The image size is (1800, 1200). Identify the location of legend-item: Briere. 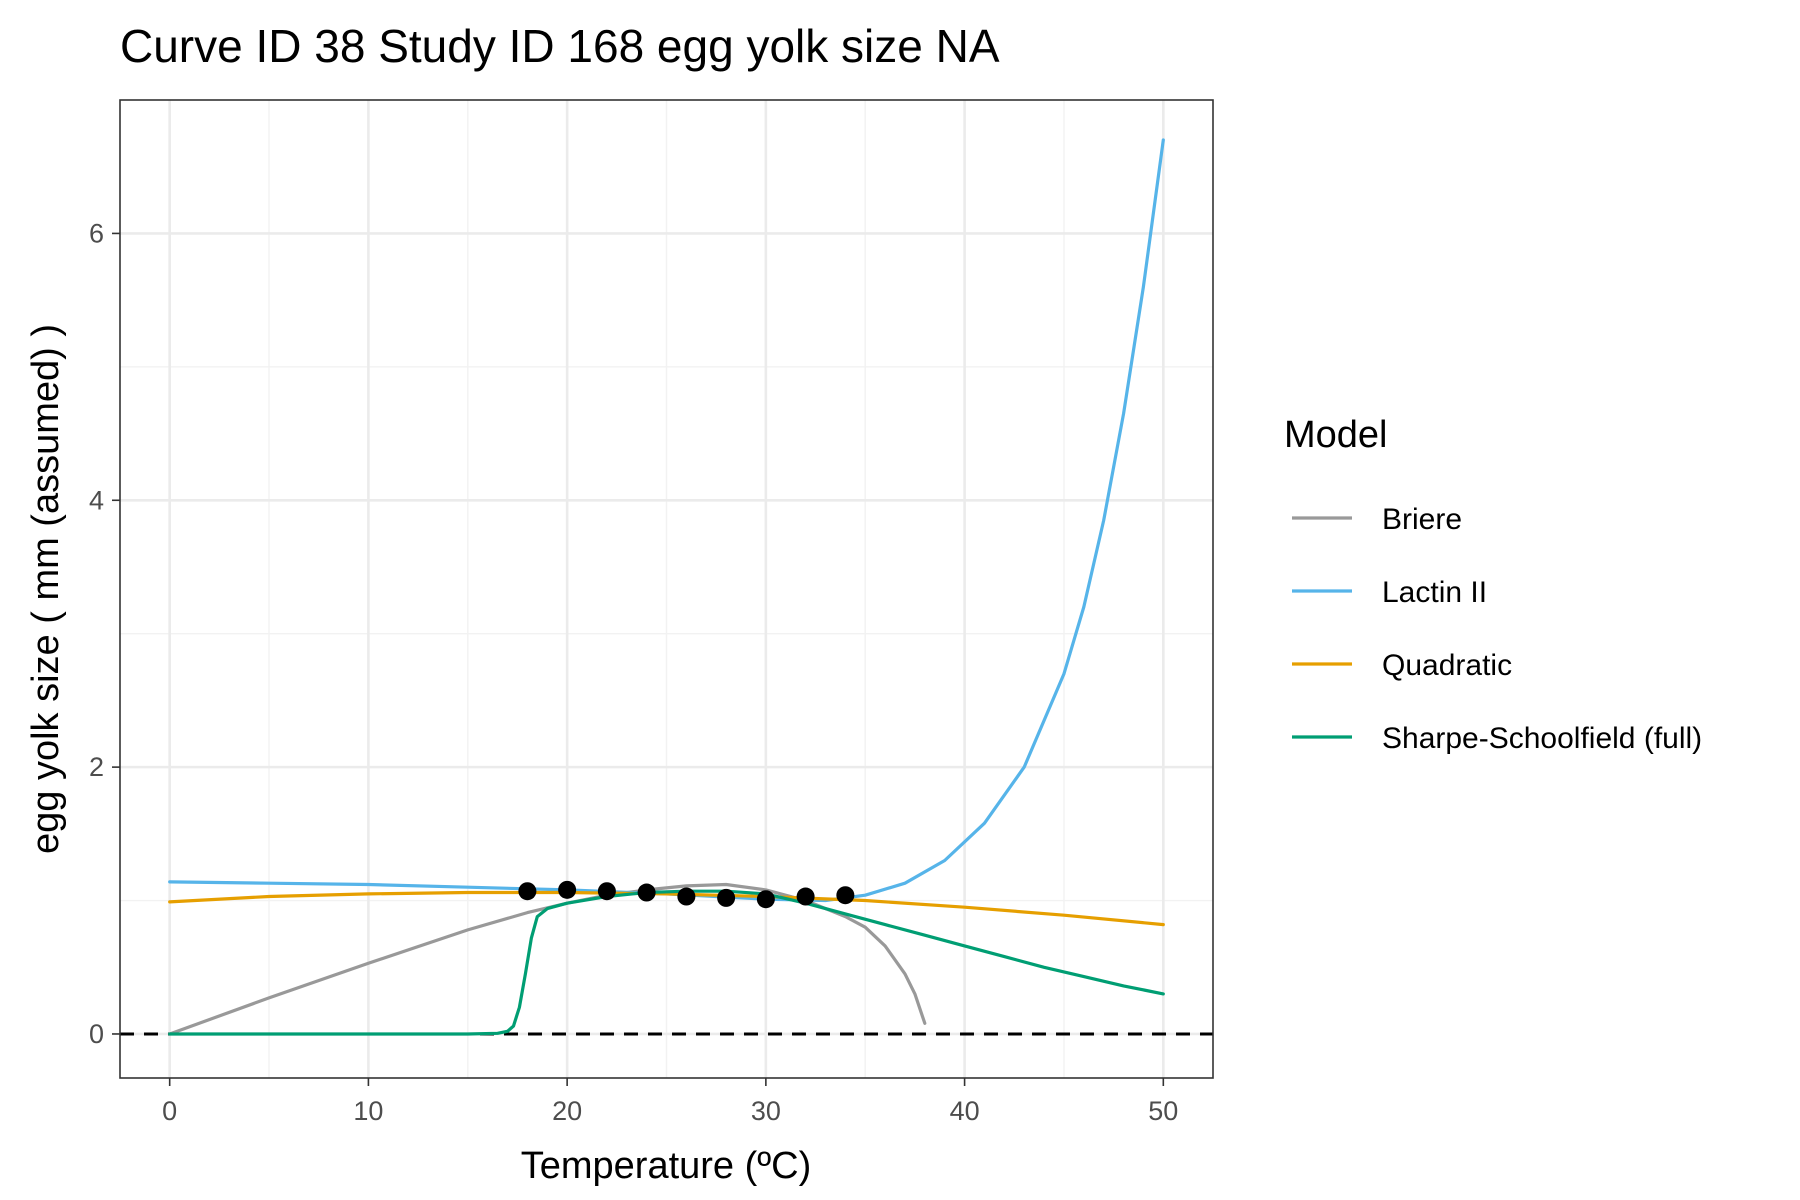
(1377, 519).